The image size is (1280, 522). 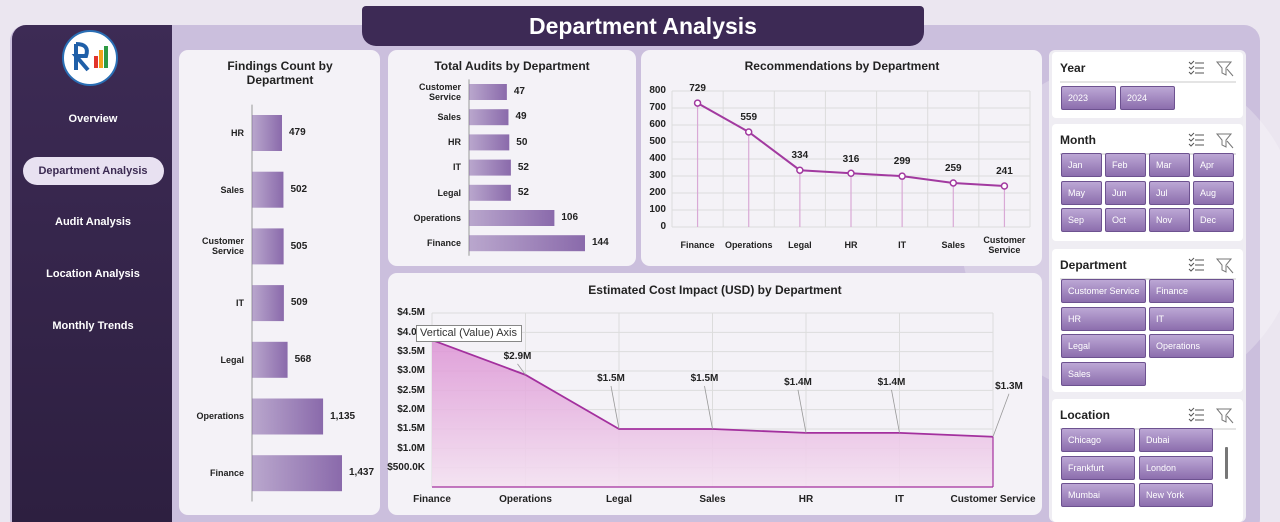 What do you see at coordinates (643, 26) in the screenshot?
I see `page-title: Department Analysis` at bounding box center [643, 26].